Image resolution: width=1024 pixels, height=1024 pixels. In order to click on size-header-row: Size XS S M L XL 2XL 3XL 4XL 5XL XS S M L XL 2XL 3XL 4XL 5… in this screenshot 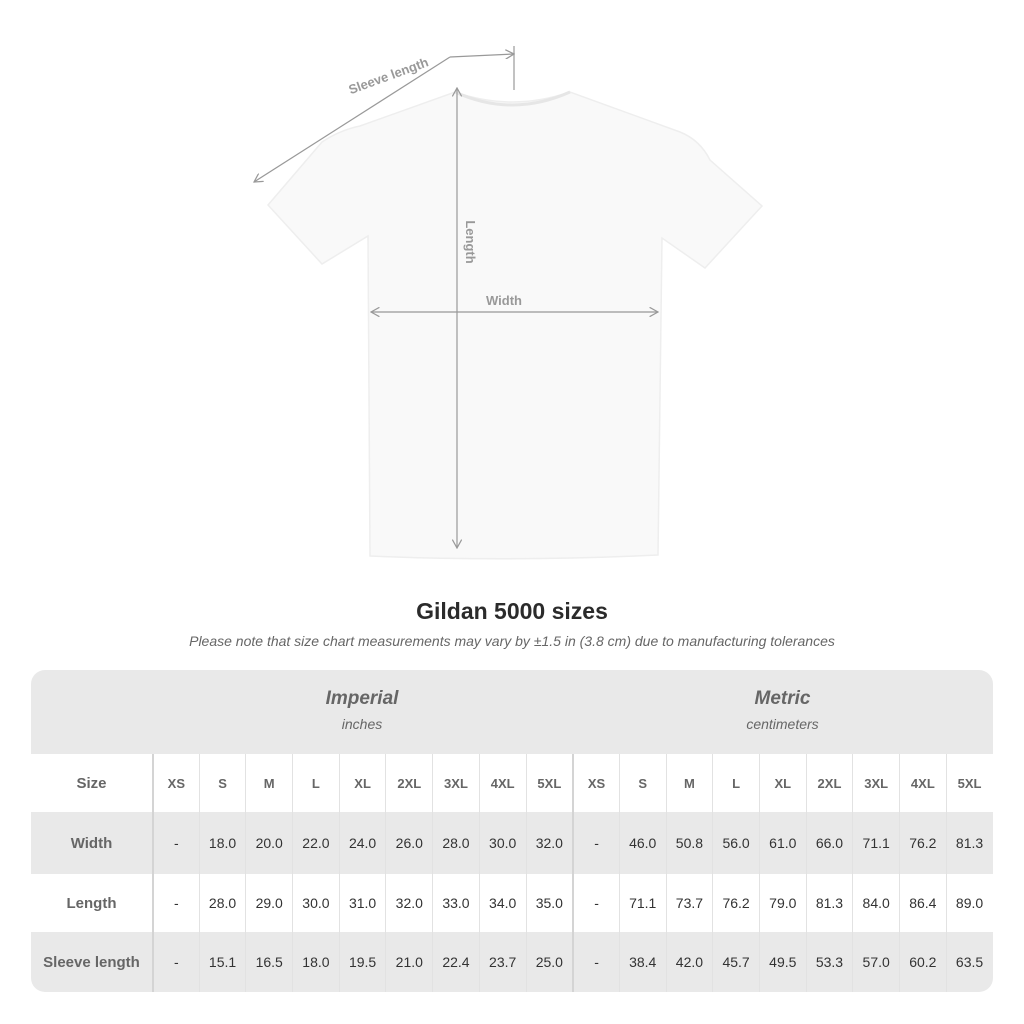, I will do `click(512, 783)`.